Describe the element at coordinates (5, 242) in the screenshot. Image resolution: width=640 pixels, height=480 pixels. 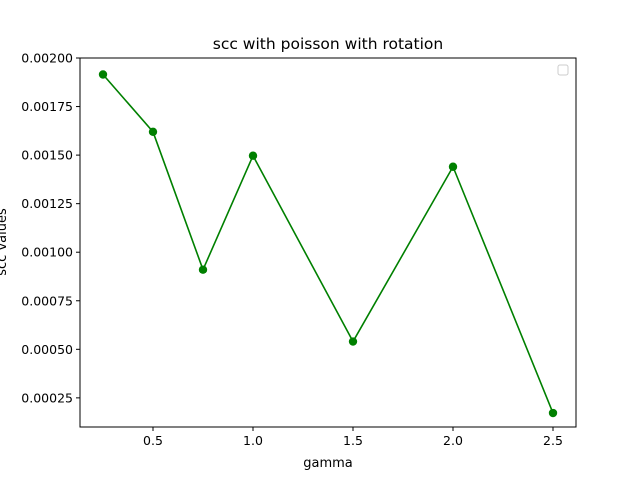
I see `y-axis-label: scc values` at that location.